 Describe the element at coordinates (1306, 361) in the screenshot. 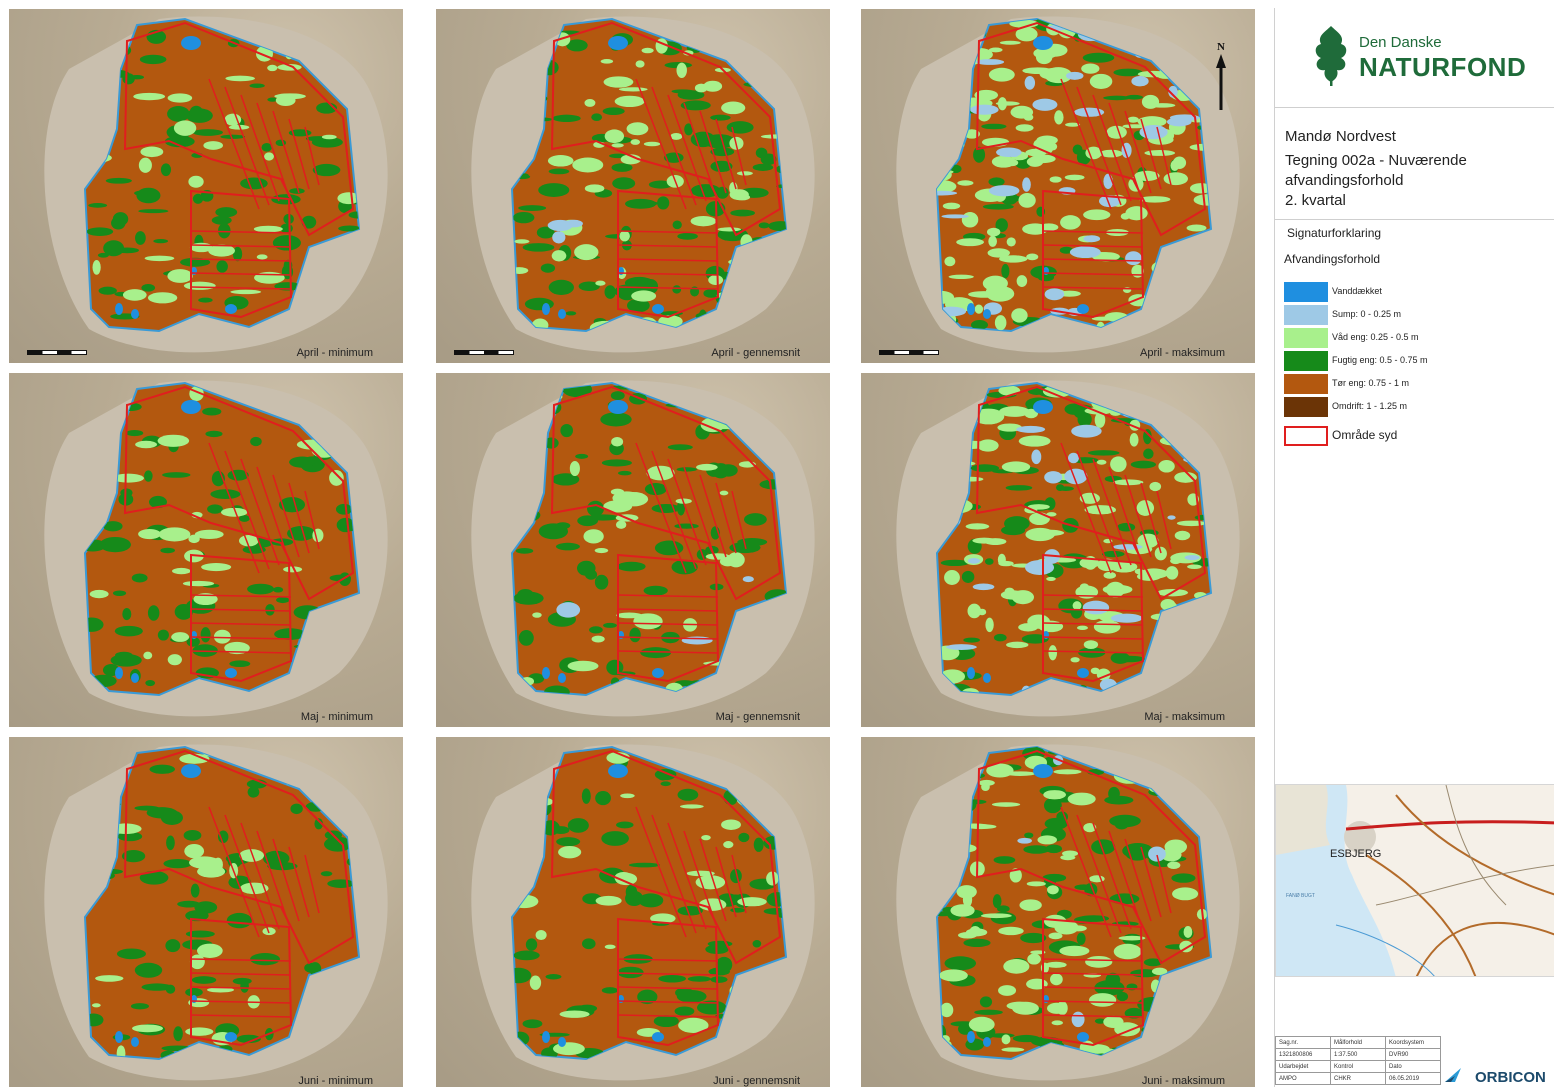

I see `legend-swatch` at that location.